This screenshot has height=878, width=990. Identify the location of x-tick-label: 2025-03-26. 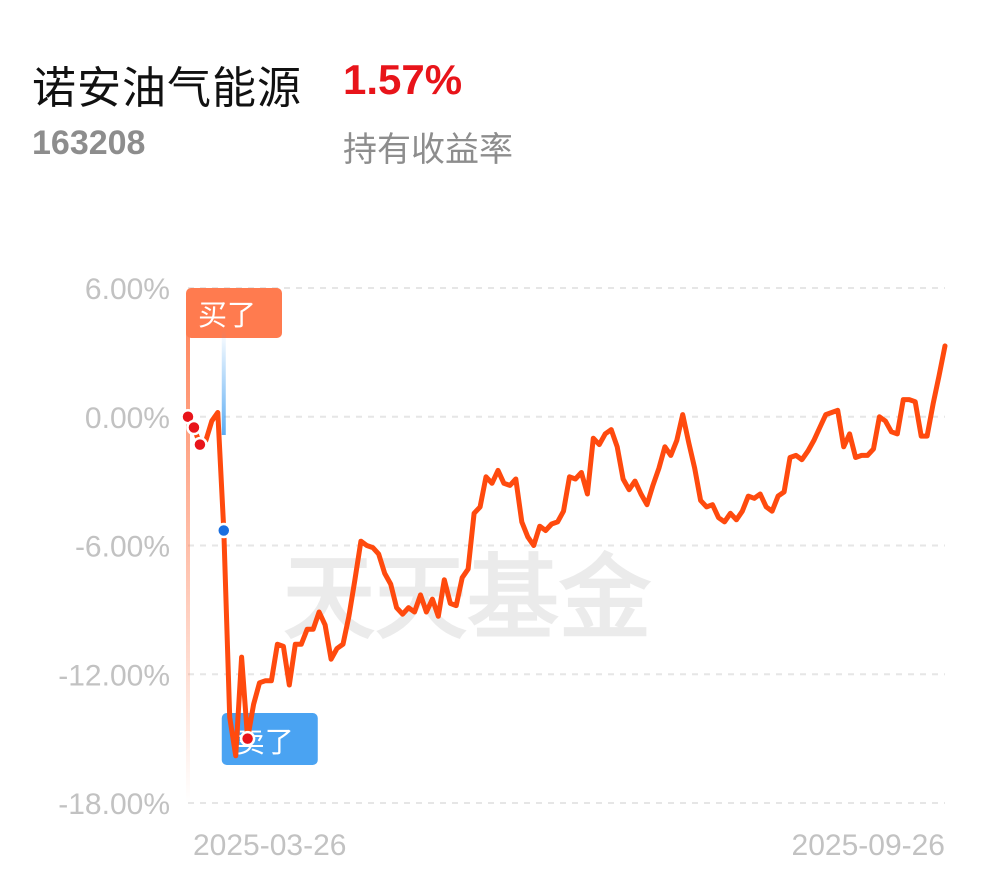
(269, 845).